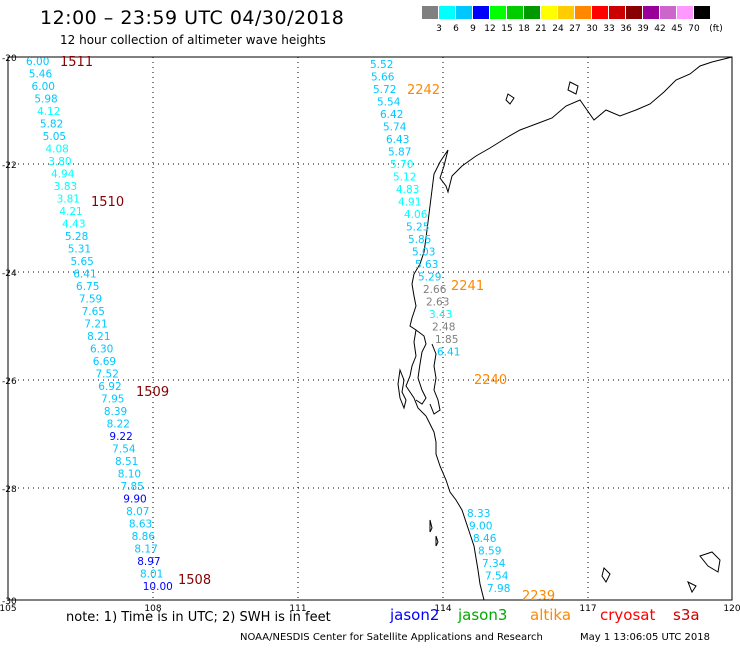 The height and width of the screenshot is (650, 740). Describe the element at coordinates (490, 380) in the screenshot. I see `pass-label: 2240` at that location.